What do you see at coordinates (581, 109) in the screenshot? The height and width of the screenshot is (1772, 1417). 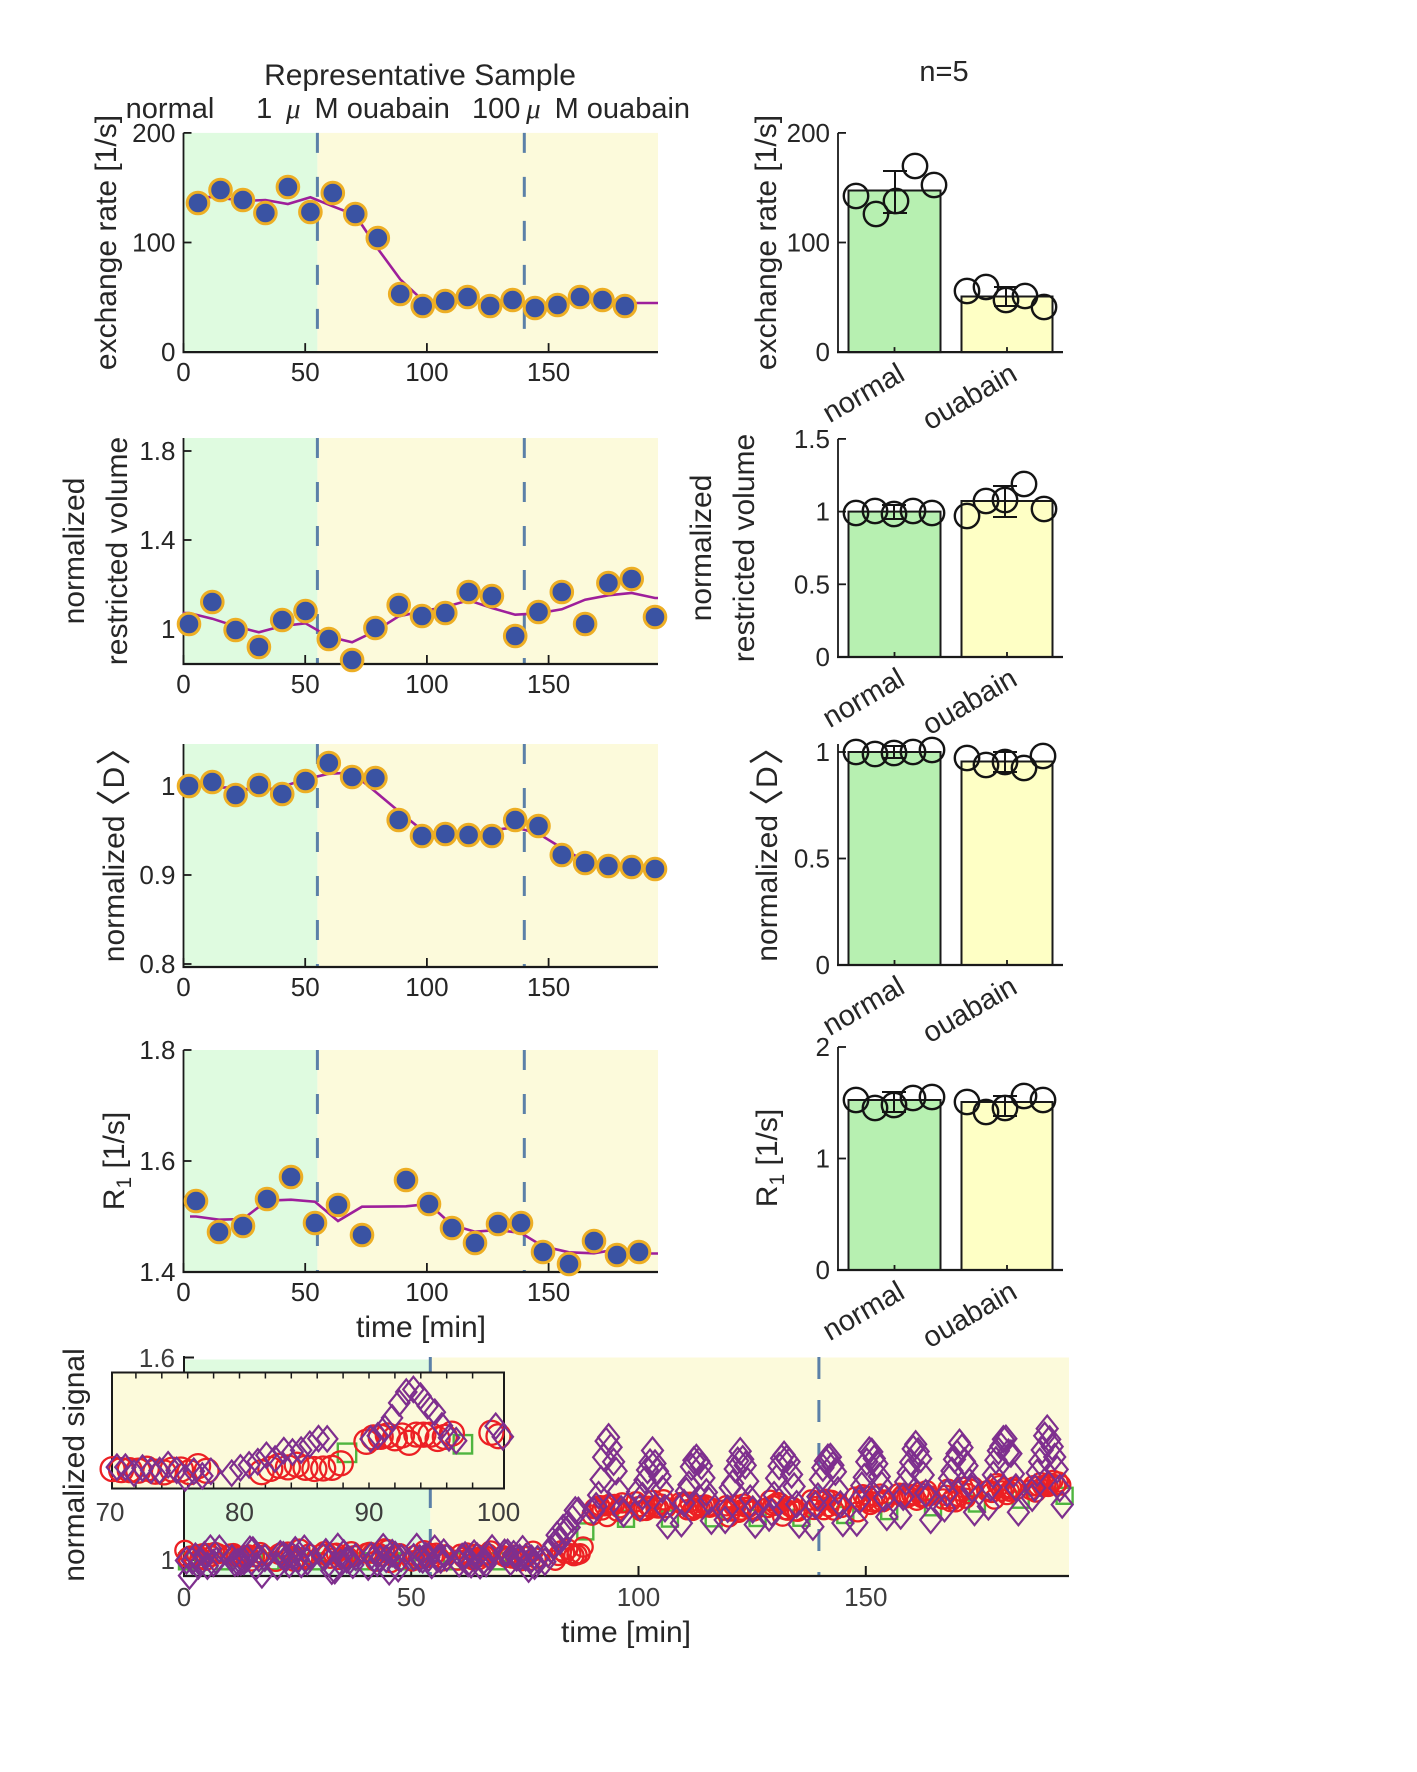 I see `svg-text: 100 μ M ouabain` at bounding box center [581, 109].